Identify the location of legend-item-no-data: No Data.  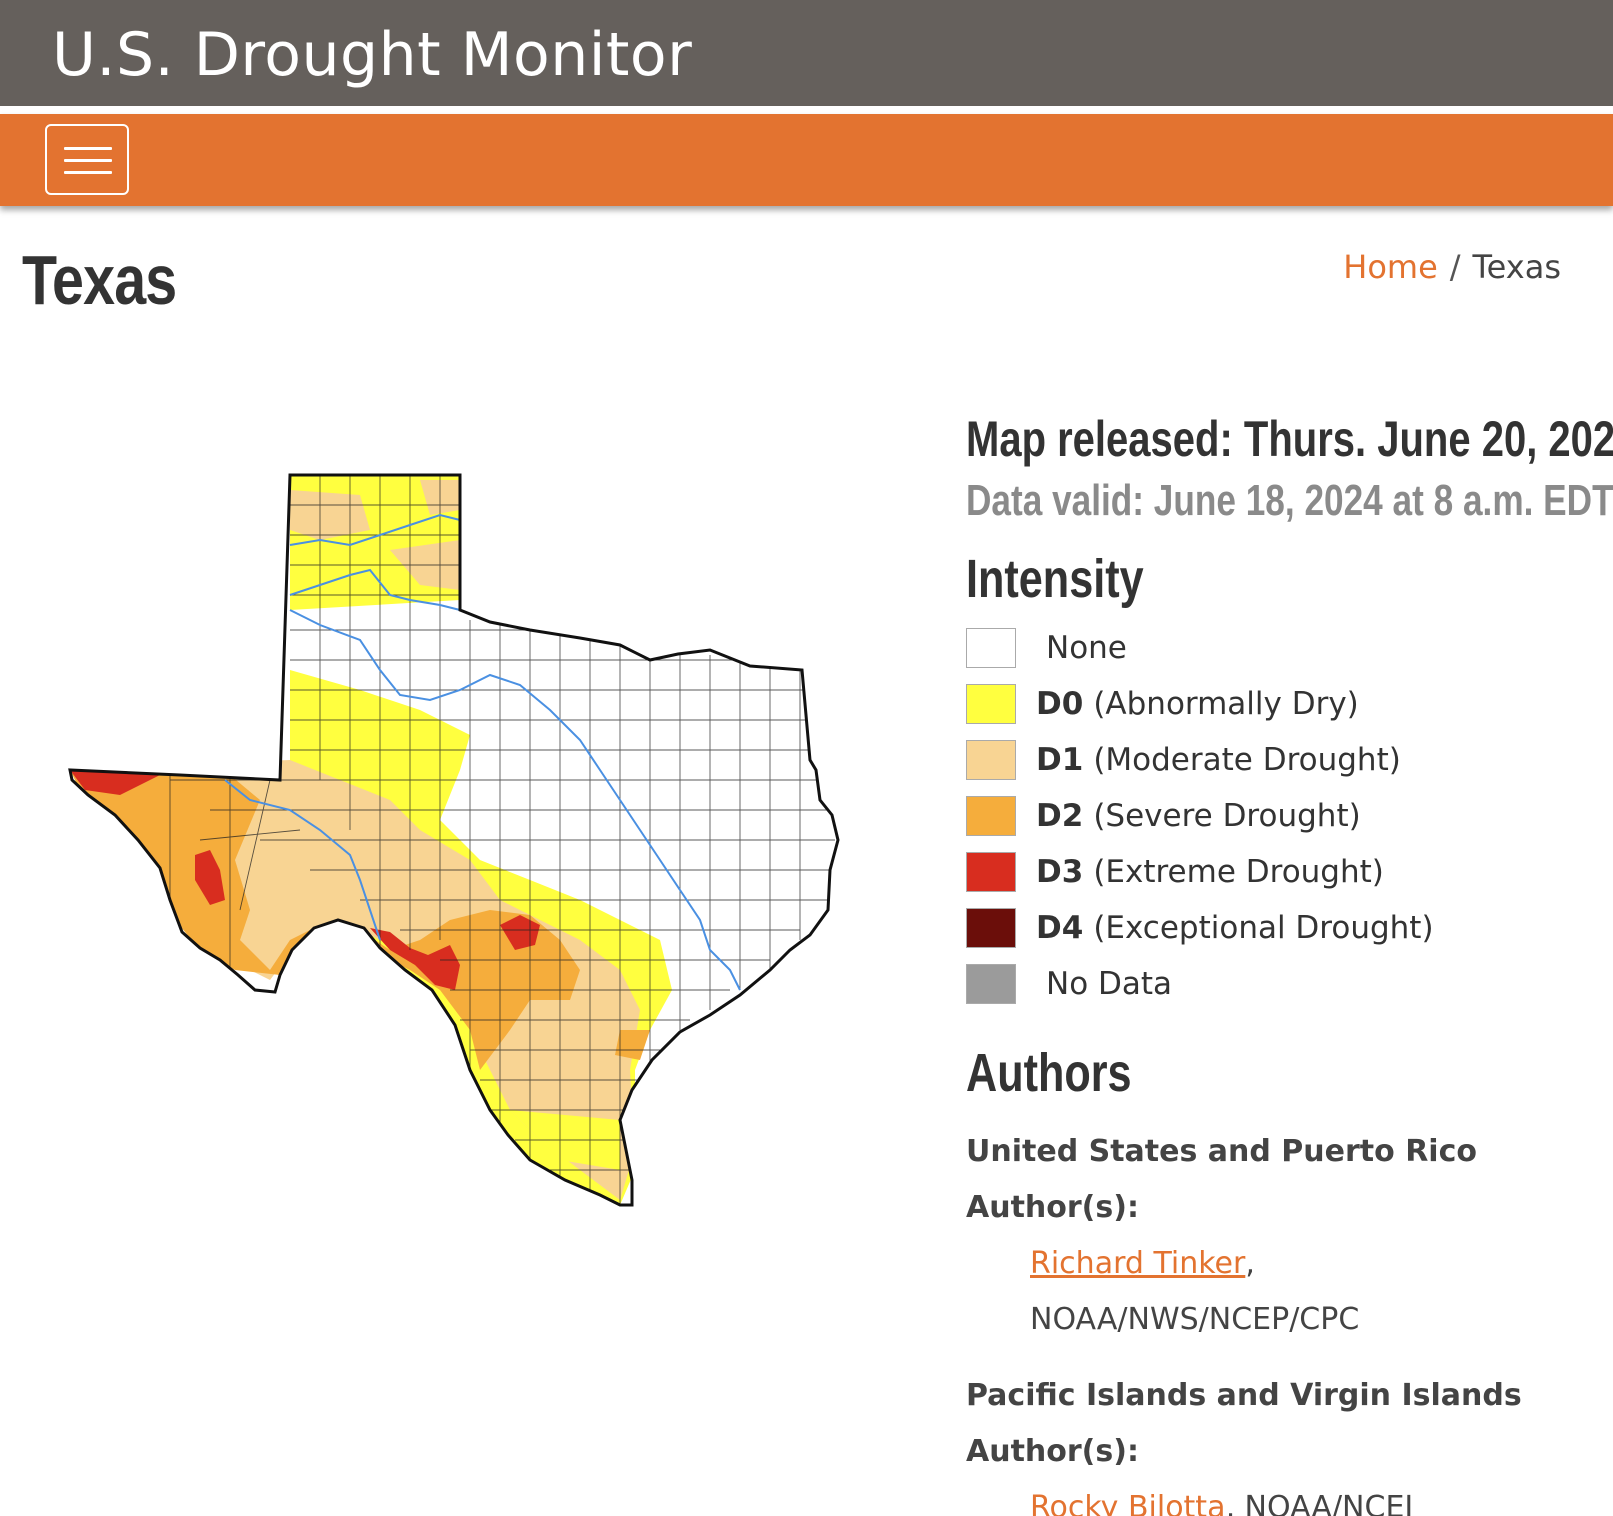
(1286, 984).